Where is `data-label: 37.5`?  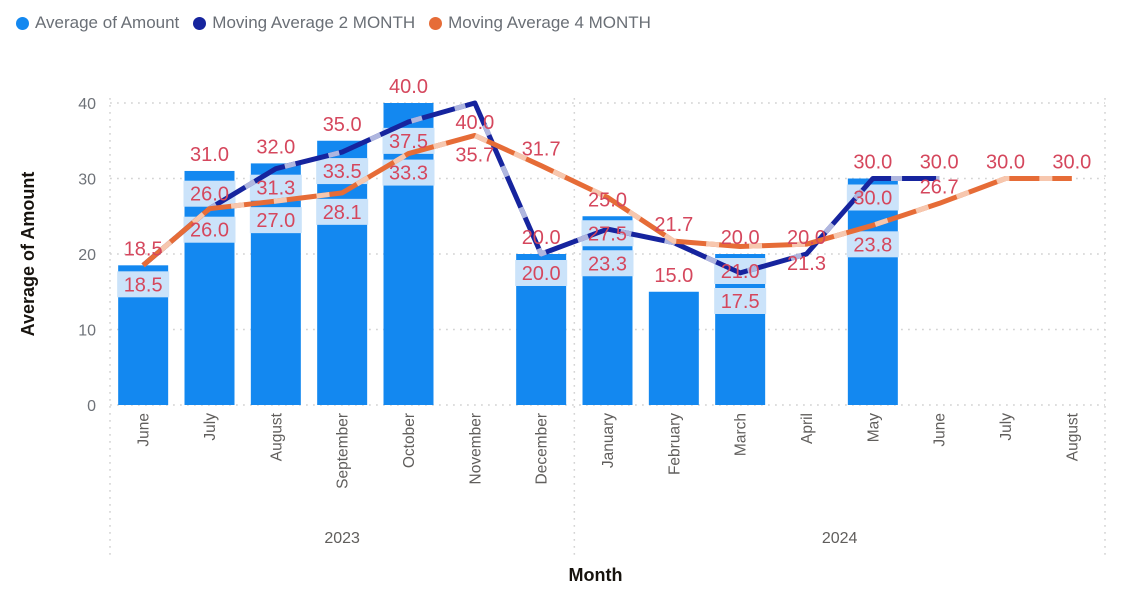
data-label: 37.5 is located at coordinates (408, 142).